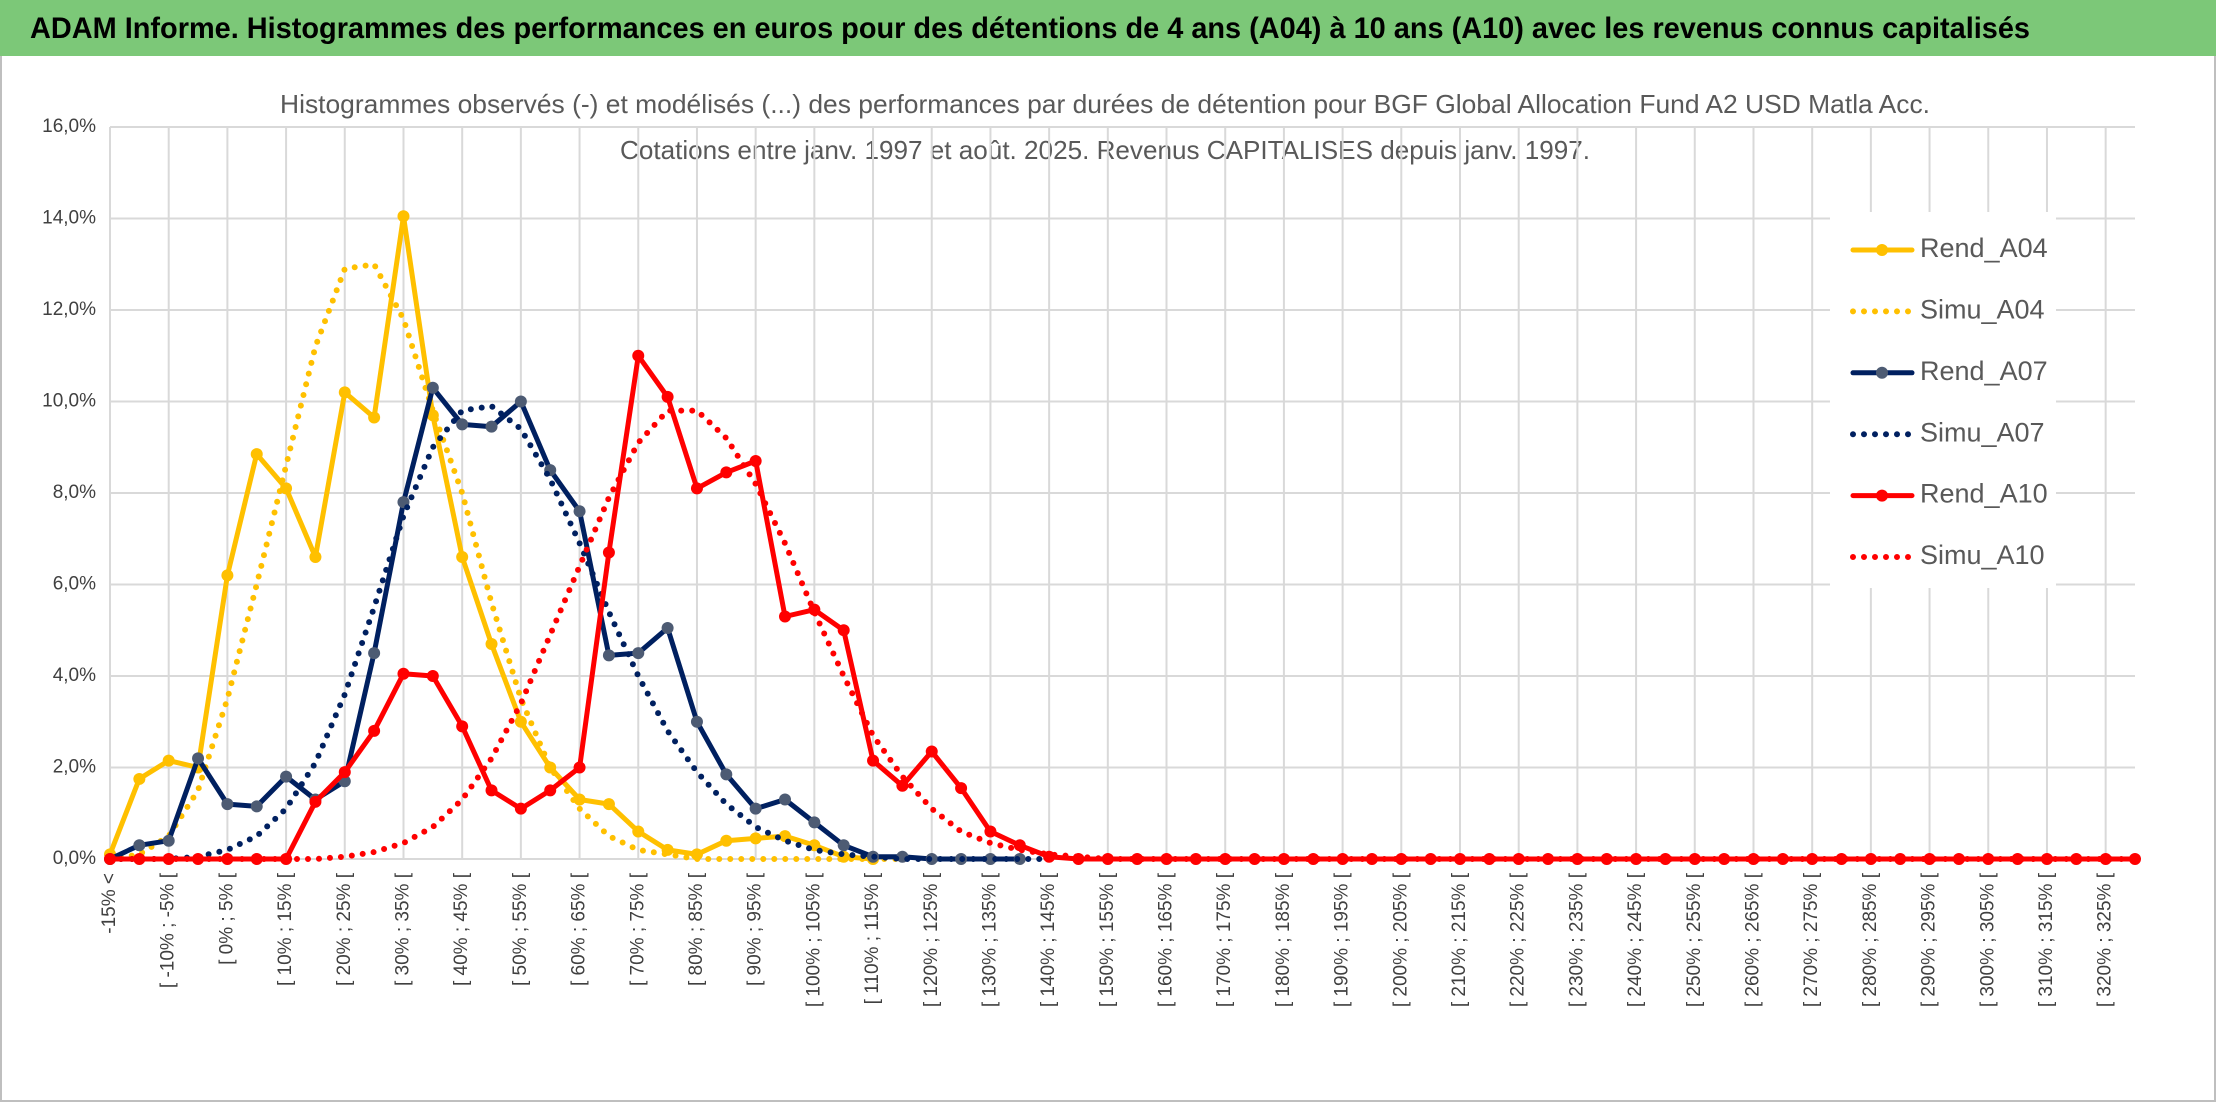 This screenshot has height=1102, width=2216. I want to click on x-tick-label: [ 10% ; 15% [, so click(285, 929).